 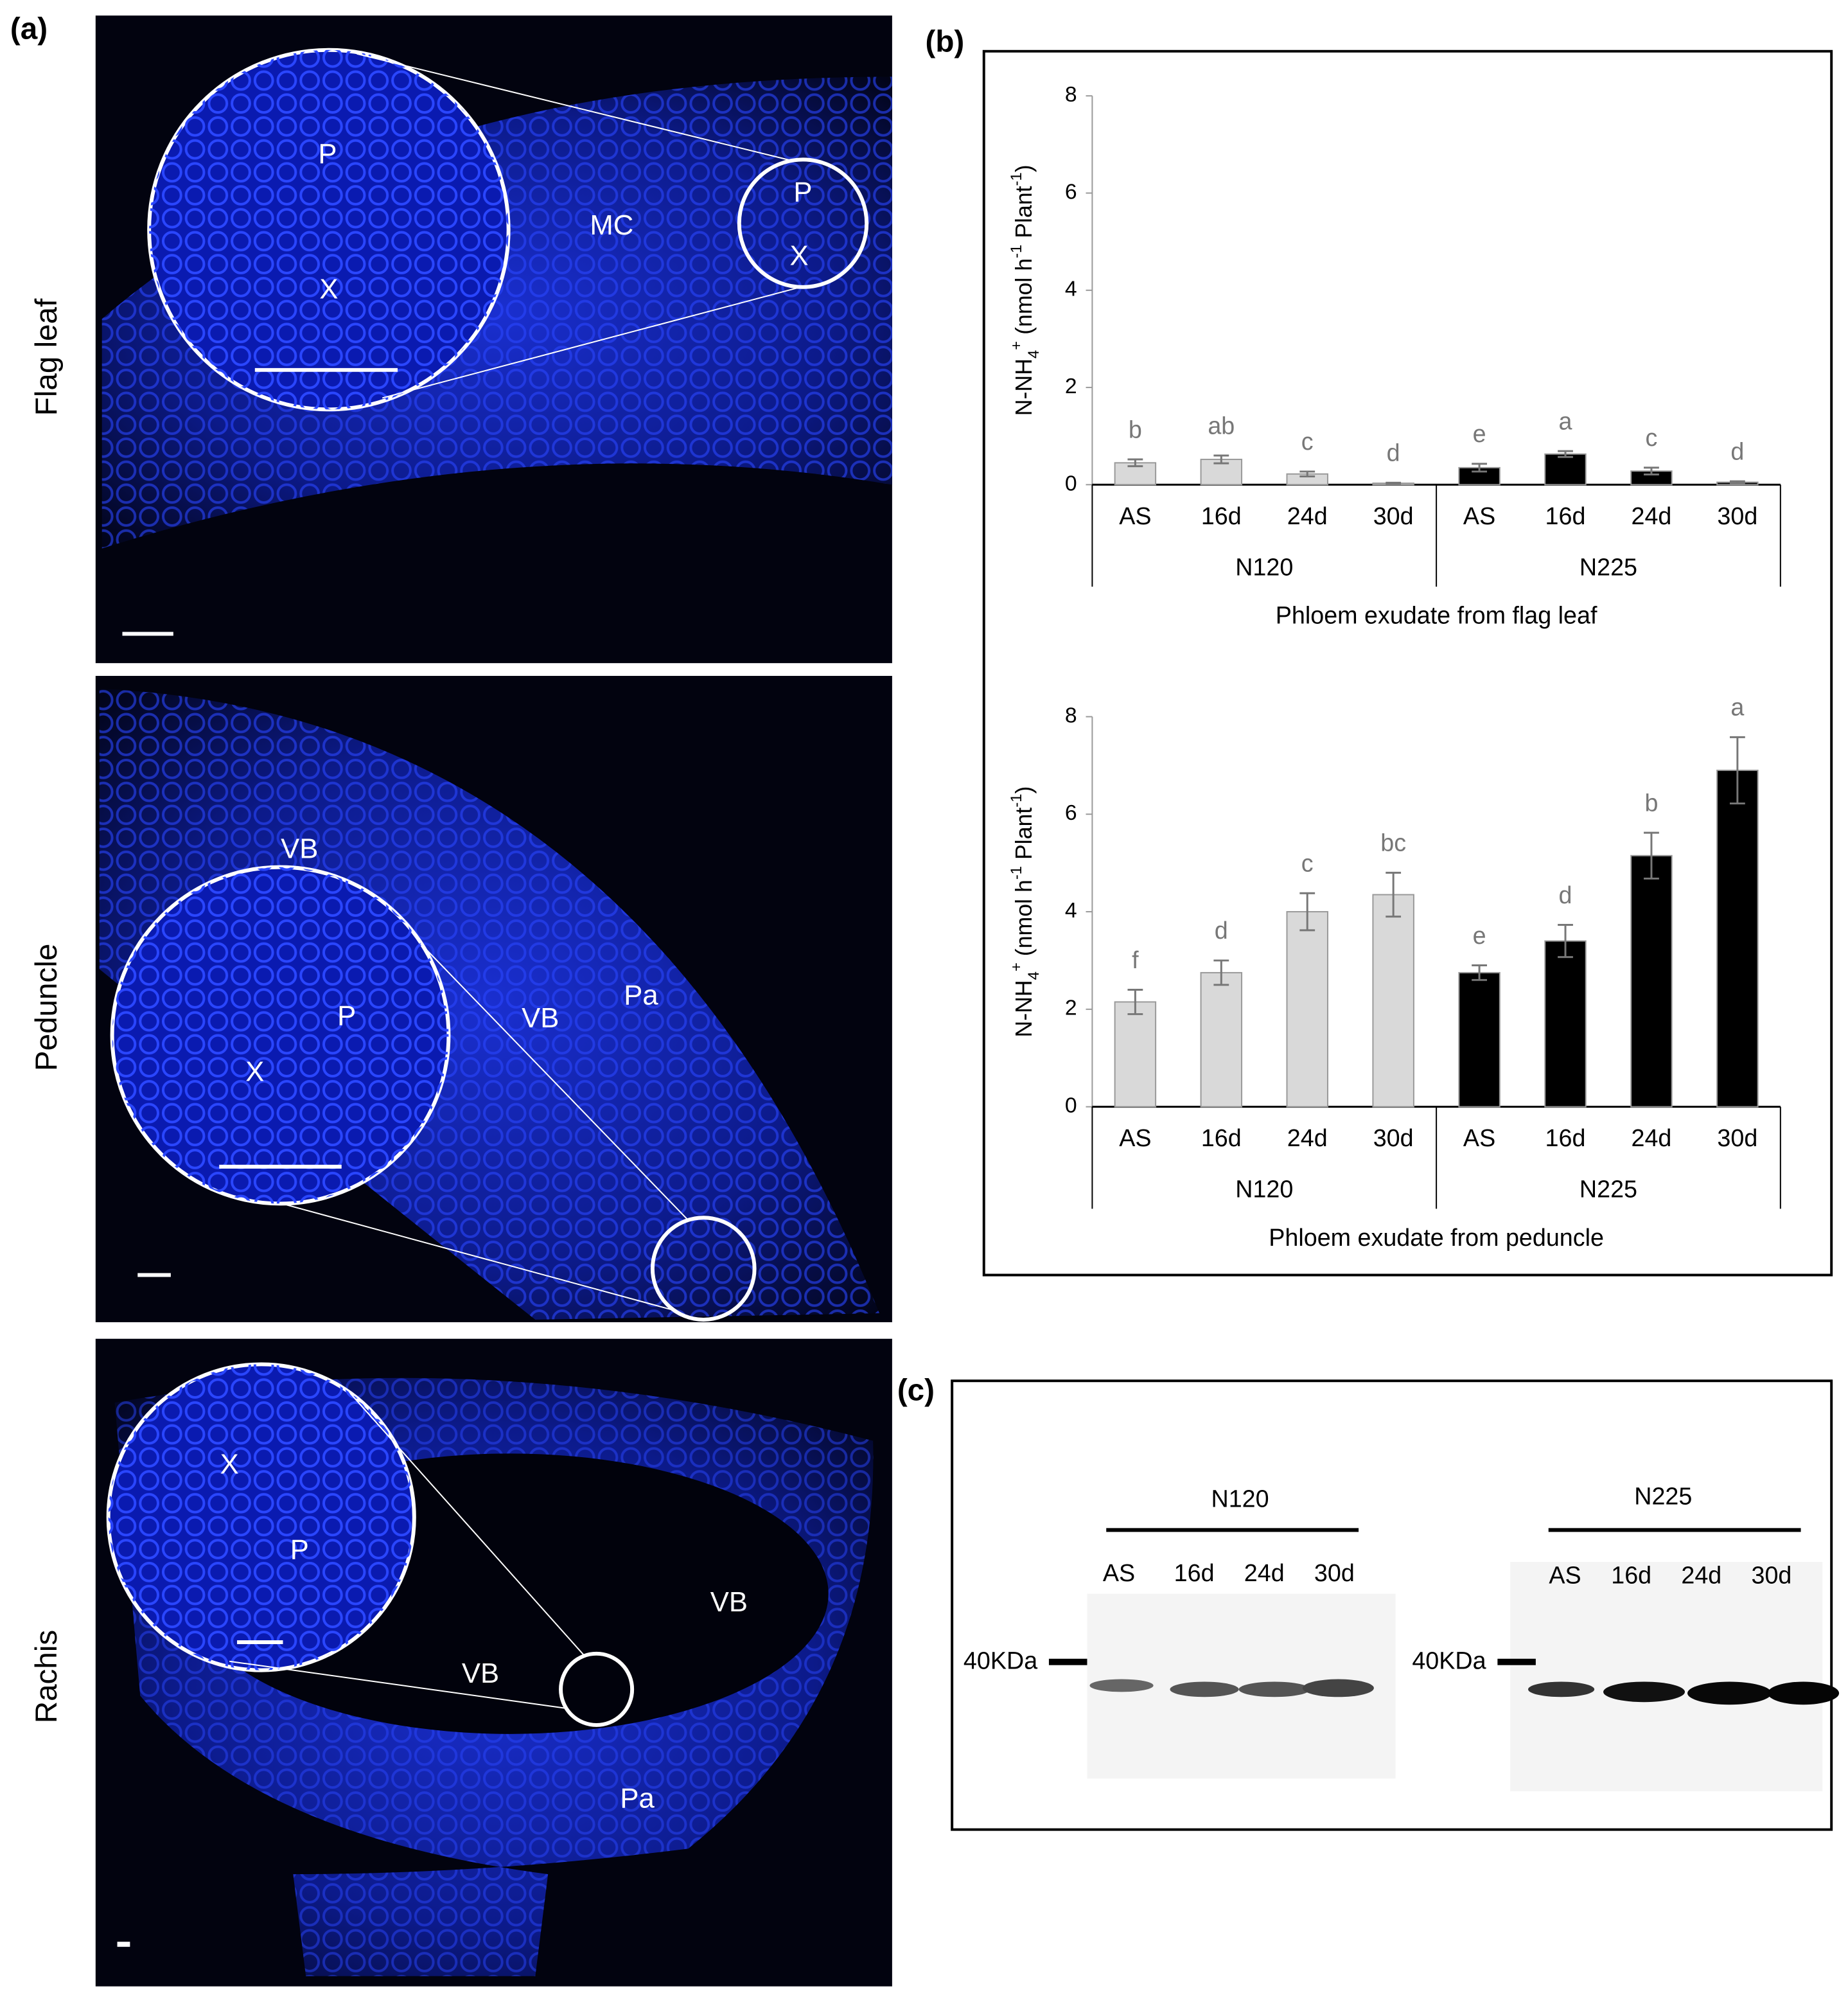 I want to click on y-tick-label: 4, so click(x=1071, y=910).